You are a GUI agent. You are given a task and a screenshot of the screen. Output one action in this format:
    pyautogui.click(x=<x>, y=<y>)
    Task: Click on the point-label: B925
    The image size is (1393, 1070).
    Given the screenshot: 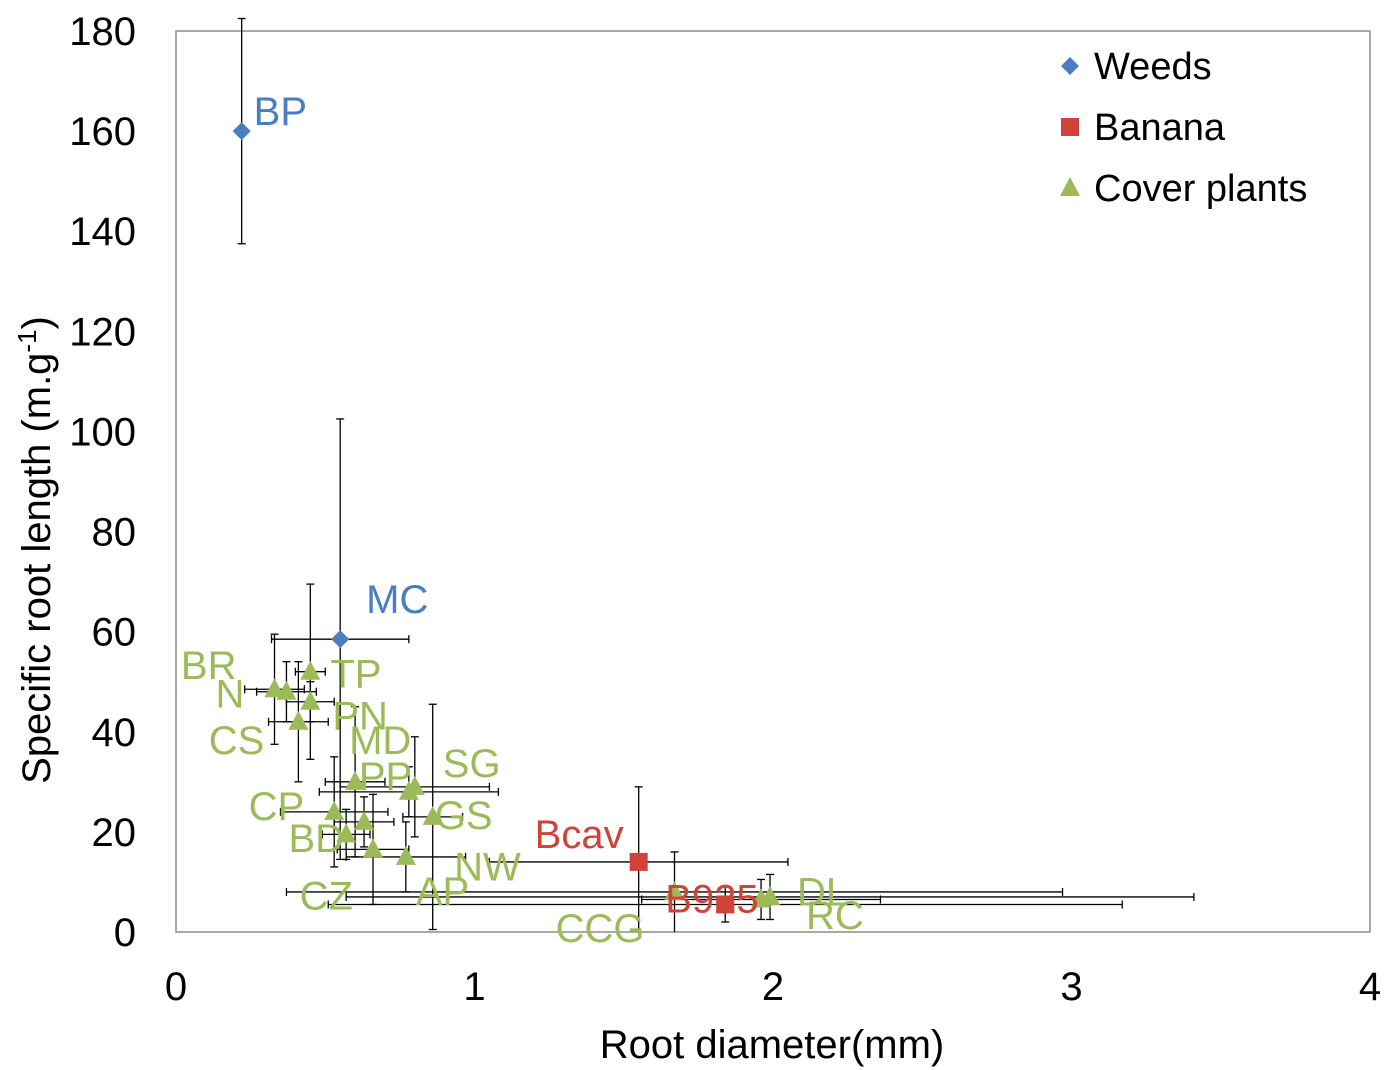 What is the action you would take?
    pyautogui.click(x=711, y=899)
    